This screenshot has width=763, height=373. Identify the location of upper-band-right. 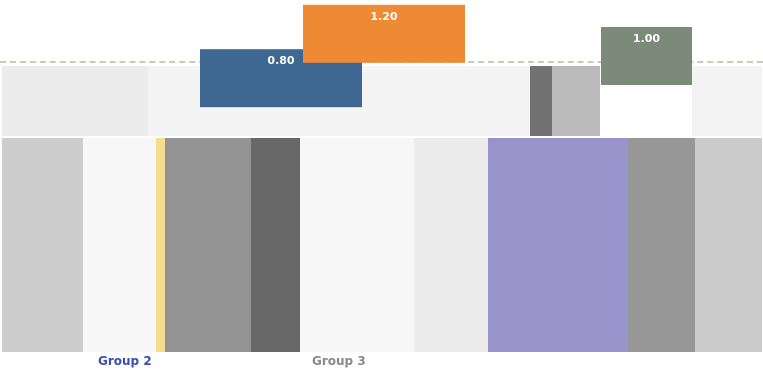
(727, 101).